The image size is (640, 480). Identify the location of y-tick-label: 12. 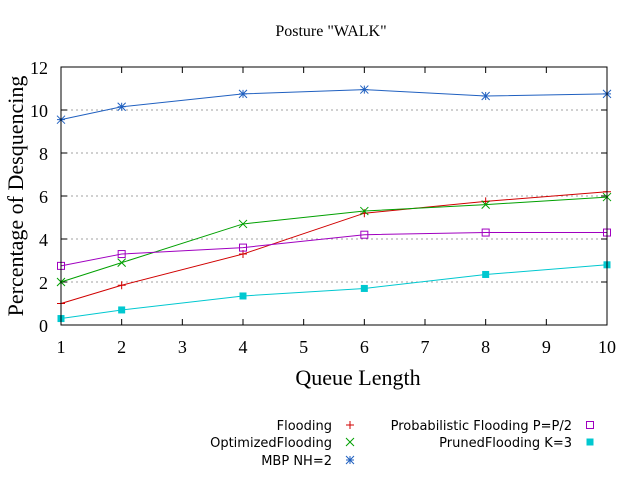
(39, 68).